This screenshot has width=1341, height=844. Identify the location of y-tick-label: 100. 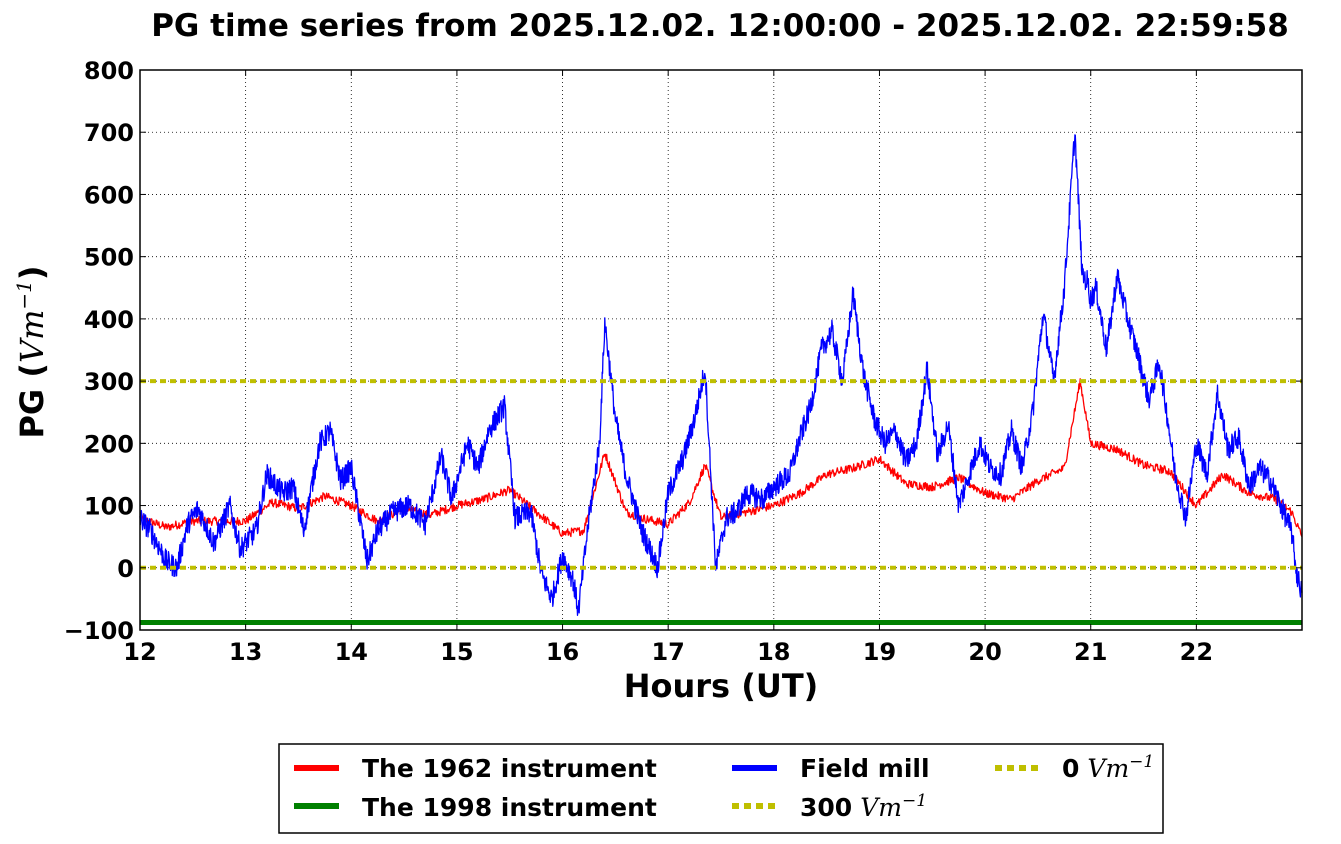
(109, 507).